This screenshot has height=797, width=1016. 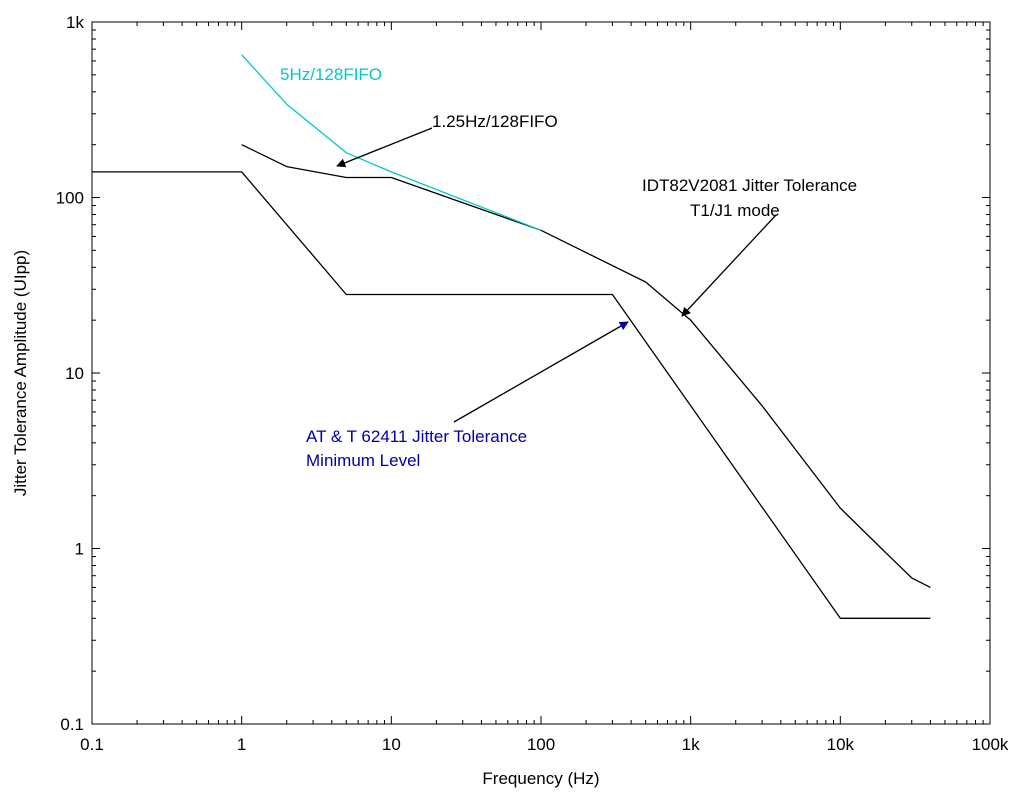 What do you see at coordinates (416, 436) in the screenshot?
I see `annotation-att62411-title: AT & T 62411 Jitter Tolerance` at bounding box center [416, 436].